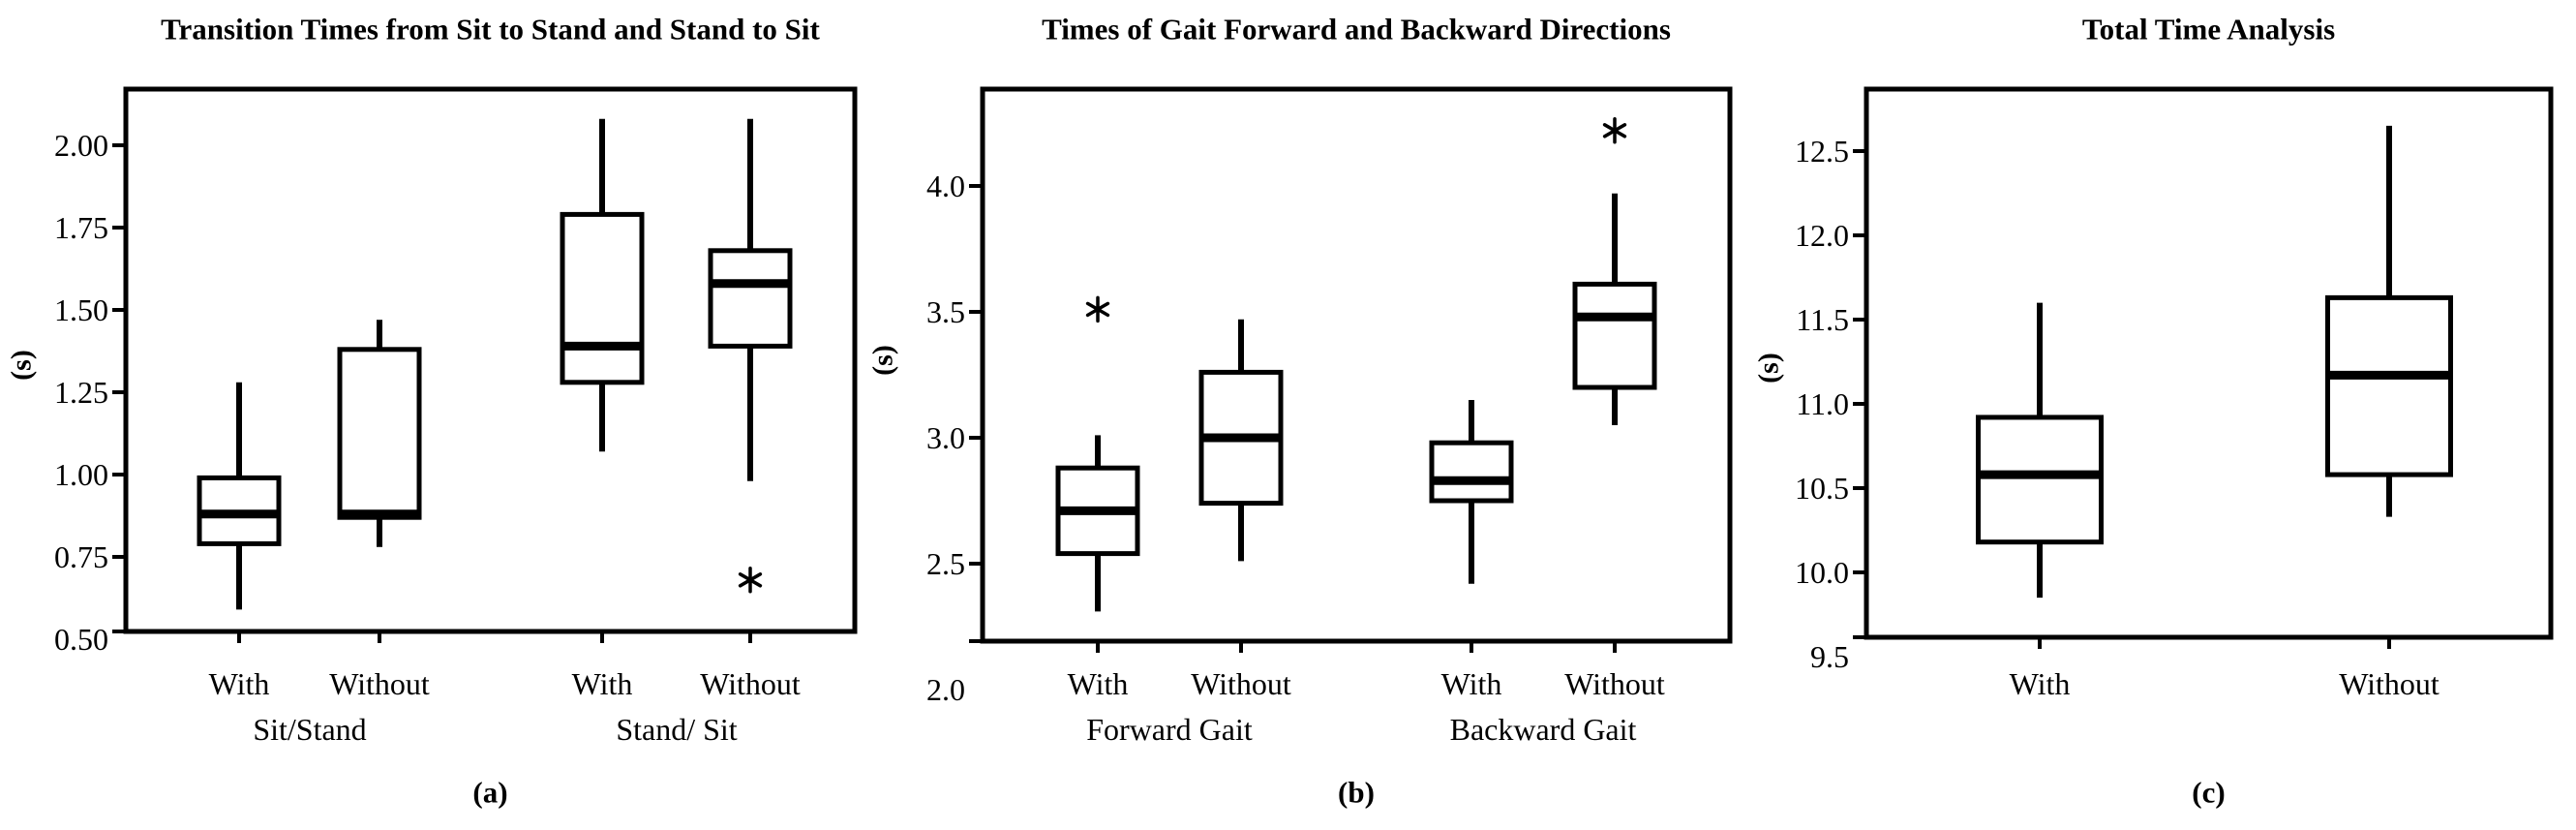 This screenshot has width=2576, height=830. Describe the element at coordinates (1830, 656) in the screenshot. I see `panel-c-ytick-label: 9.5` at that location.